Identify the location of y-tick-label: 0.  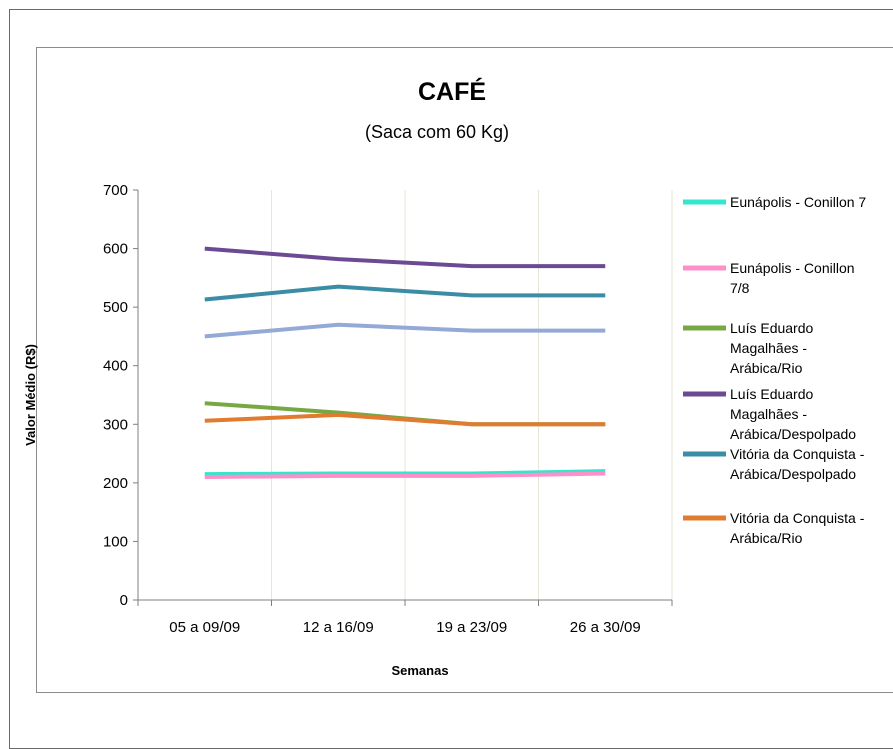
(124, 600).